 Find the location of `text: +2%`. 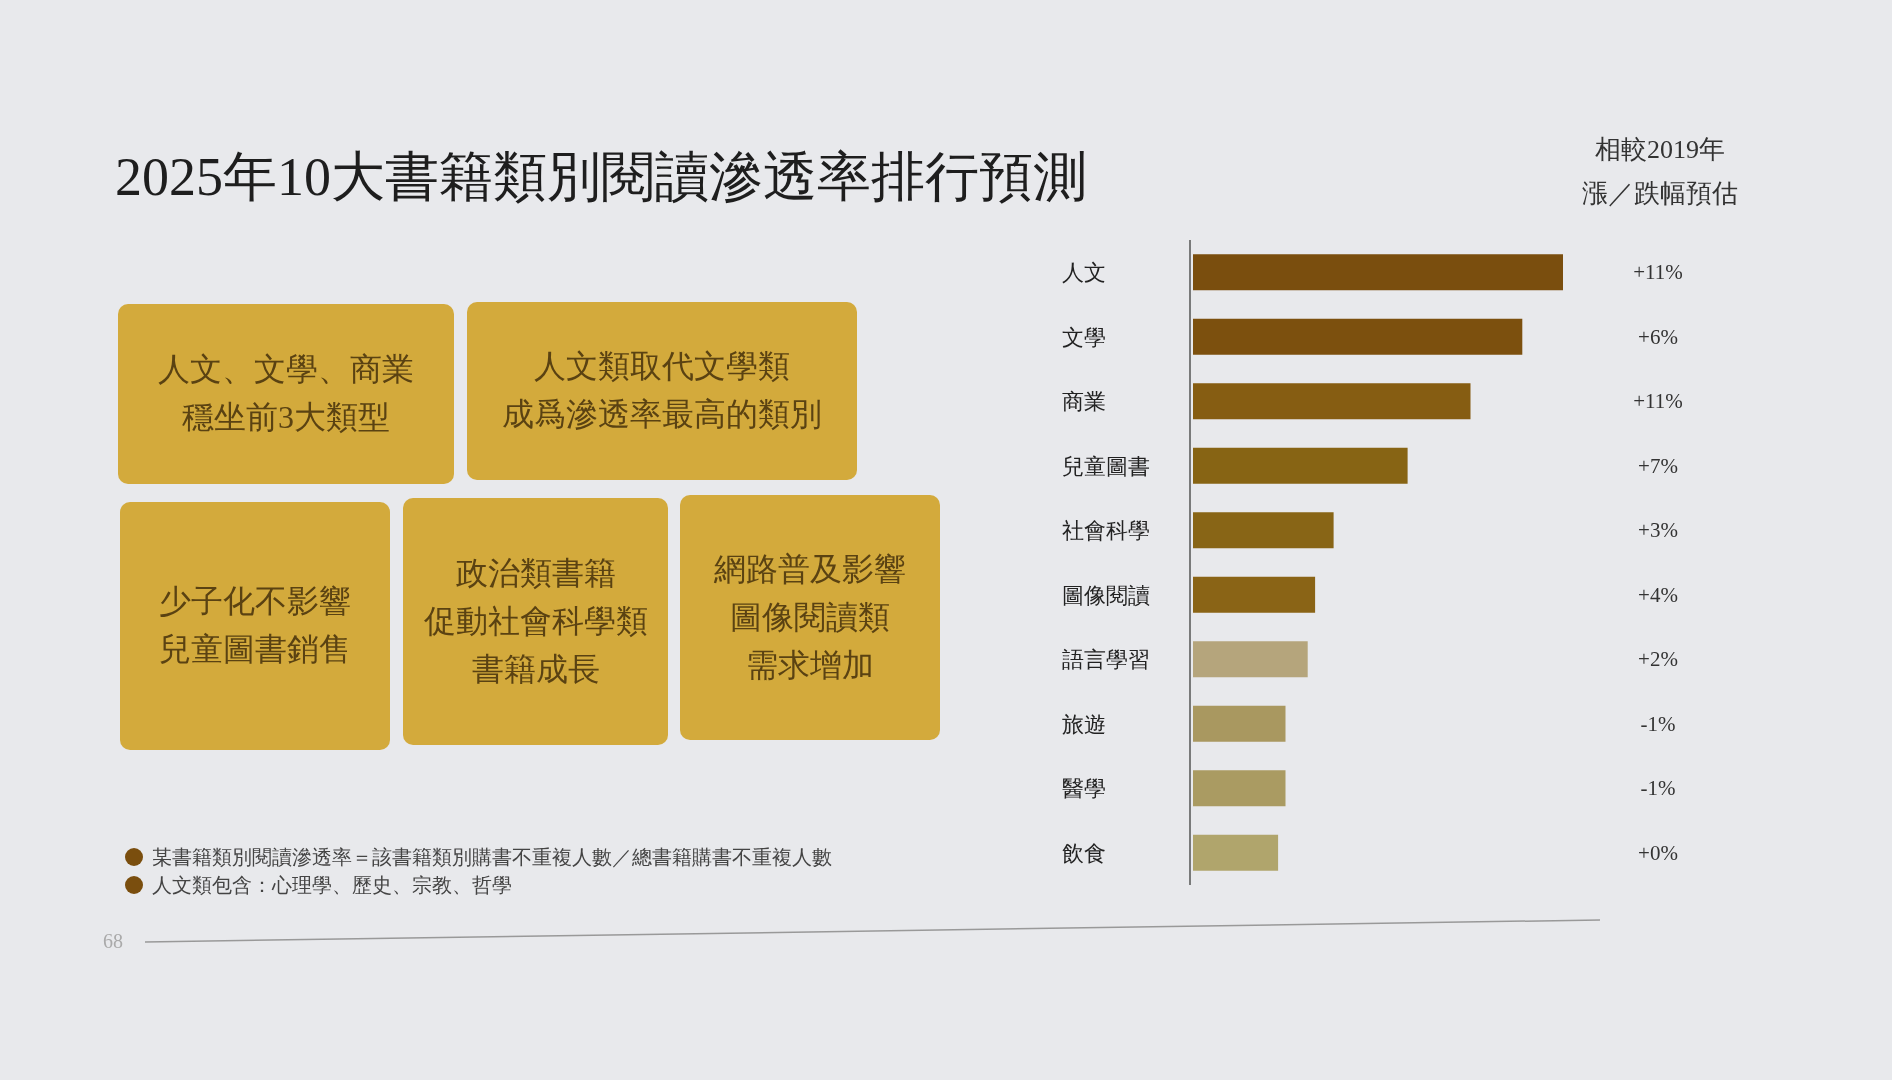

text: +2% is located at coordinates (1658, 659).